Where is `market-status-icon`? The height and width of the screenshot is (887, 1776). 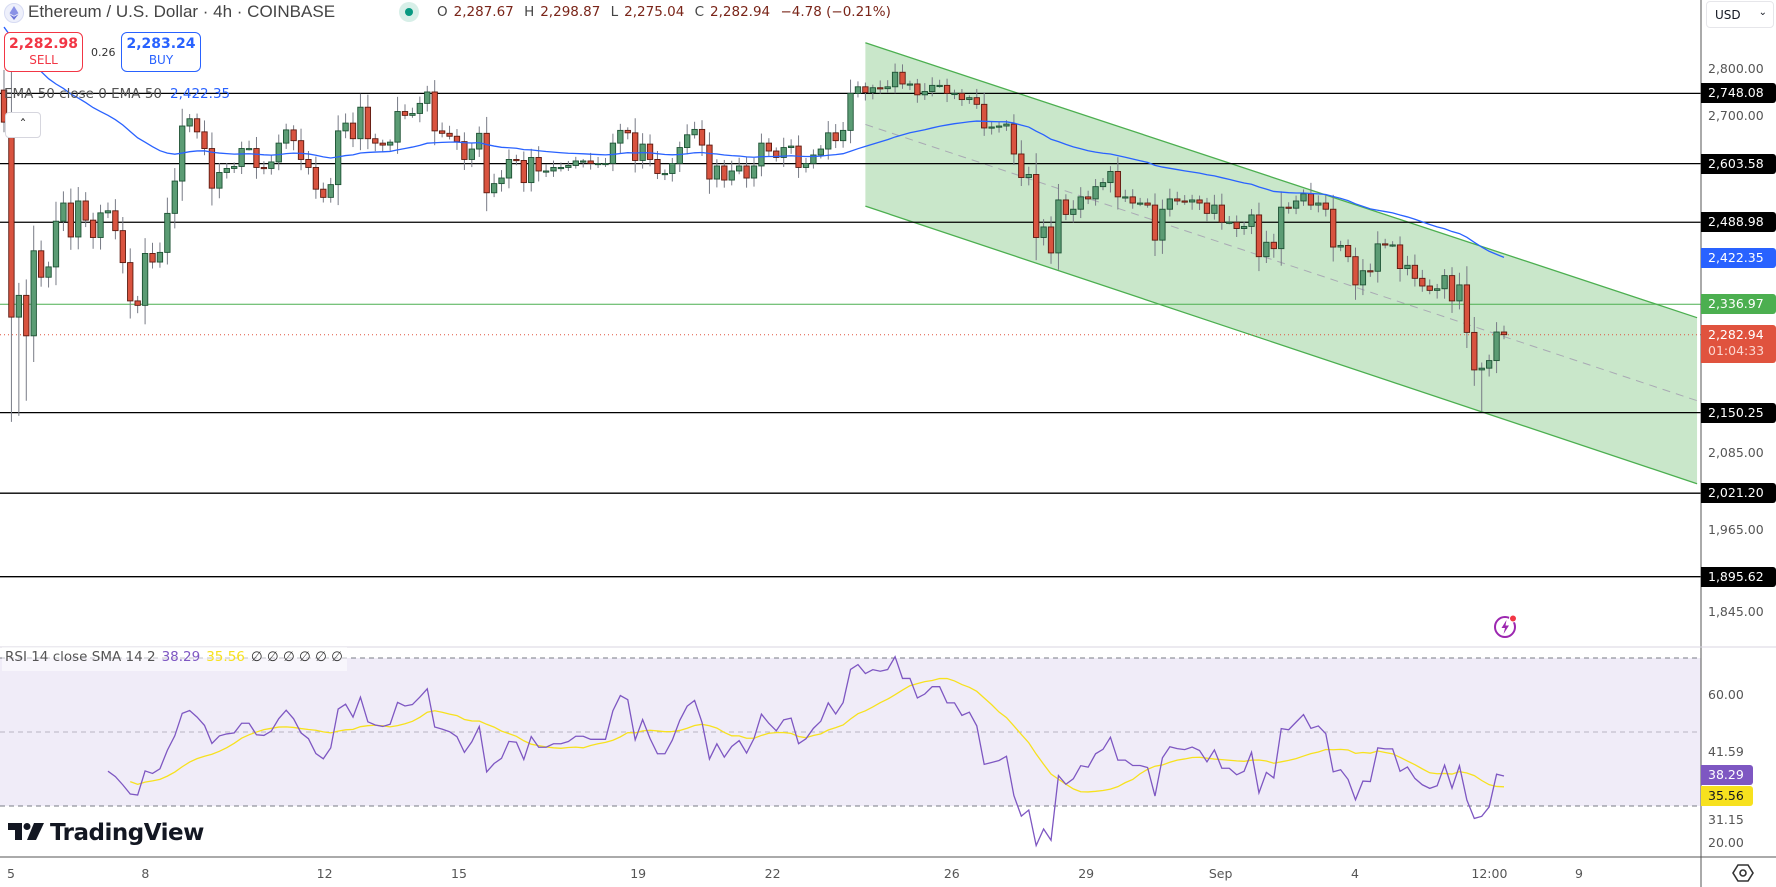
market-status-icon is located at coordinates (409, 12).